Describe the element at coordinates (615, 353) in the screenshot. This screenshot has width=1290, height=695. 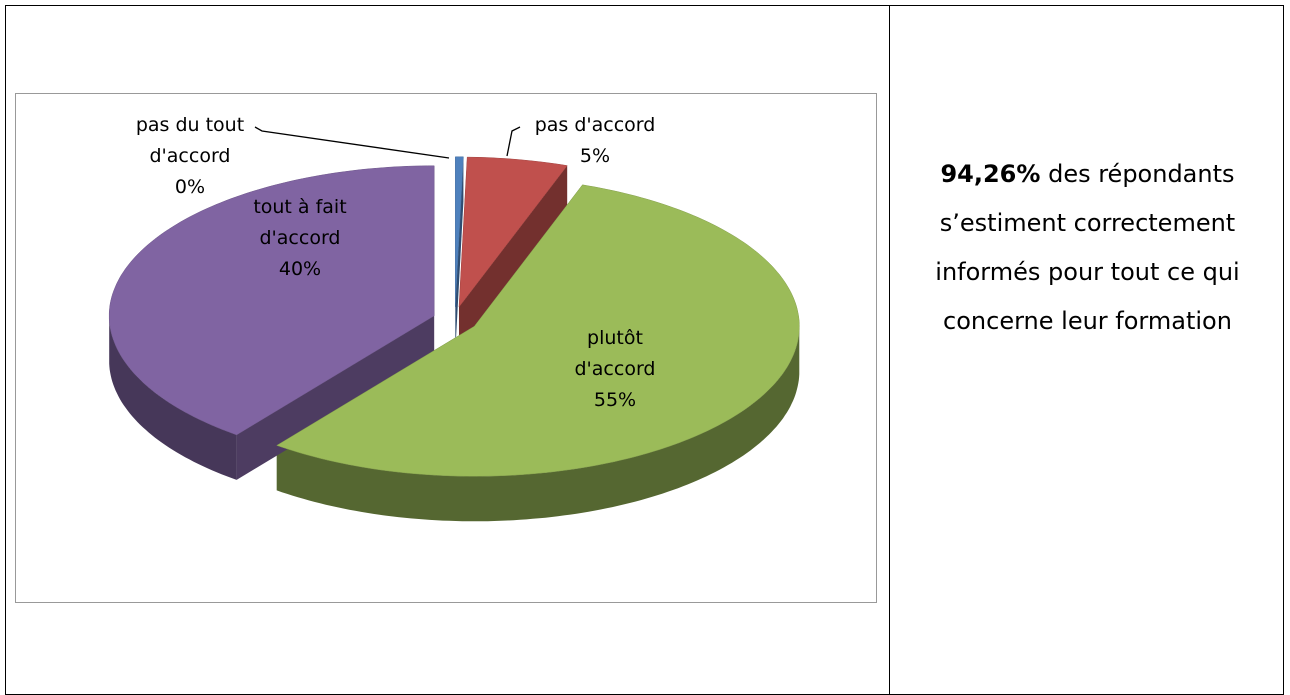
I see `category-label: plutôt d'accord` at that location.